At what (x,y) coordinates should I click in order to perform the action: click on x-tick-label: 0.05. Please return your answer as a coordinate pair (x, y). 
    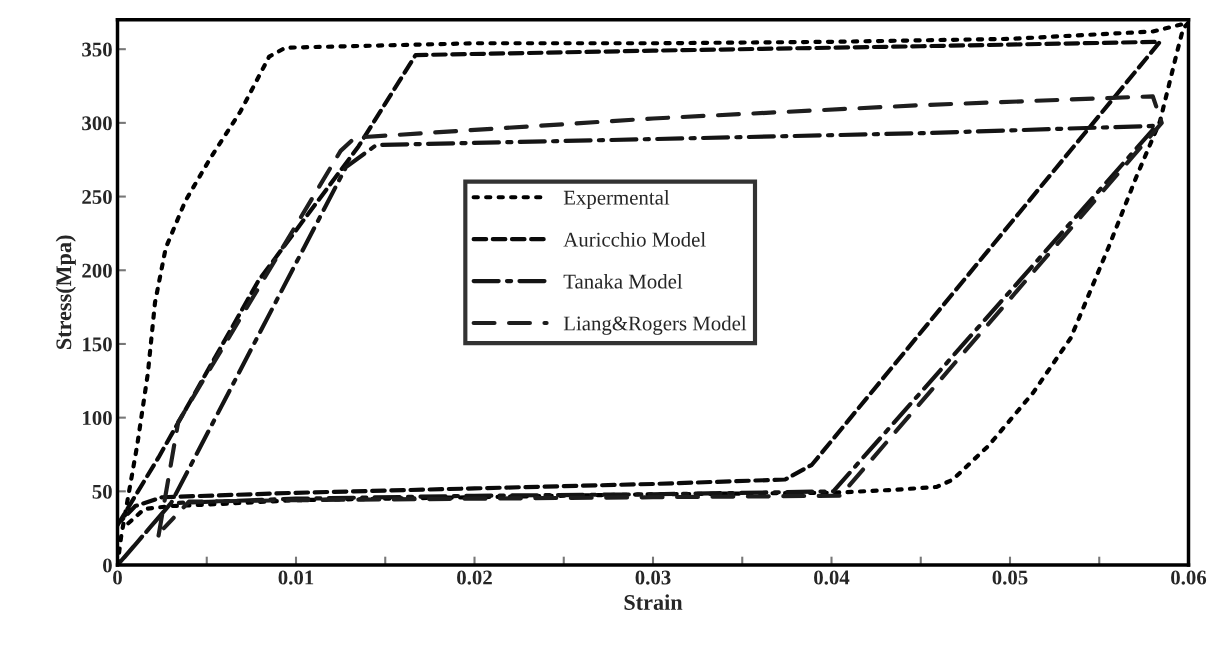
    Looking at the image, I should click on (1010, 577).